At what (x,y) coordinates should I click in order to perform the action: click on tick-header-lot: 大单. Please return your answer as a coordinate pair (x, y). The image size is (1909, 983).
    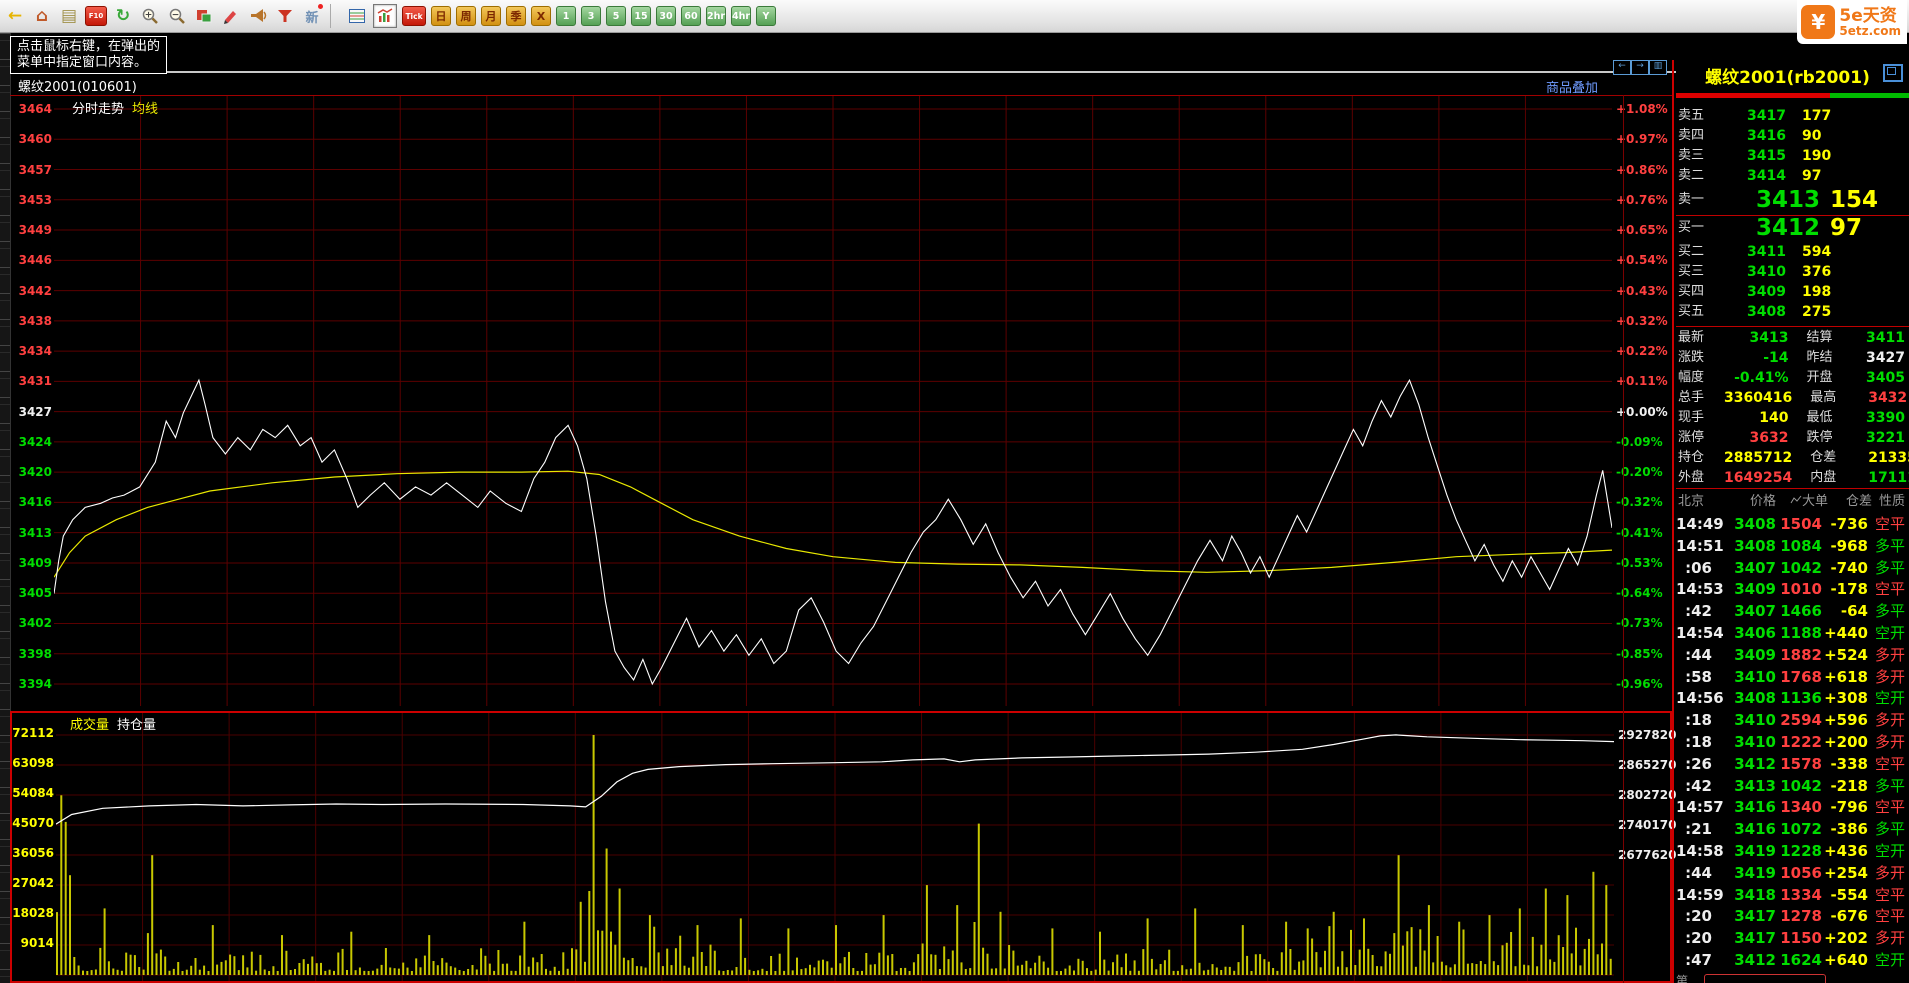
    Looking at the image, I should click on (1802, 502).